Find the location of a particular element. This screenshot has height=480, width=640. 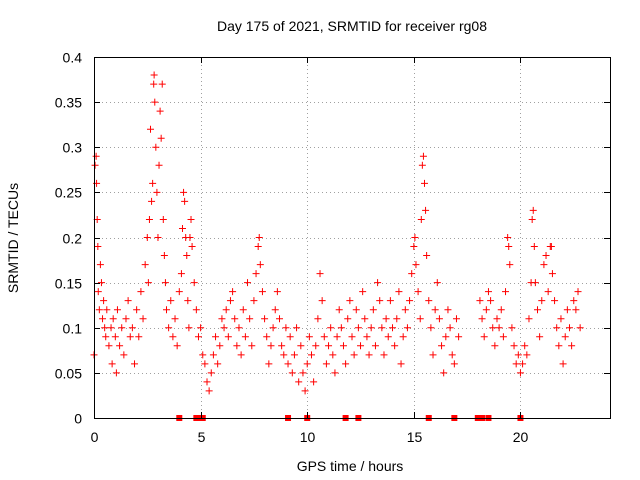

y-tick-label: 0 is located at coordinates (78, 419).